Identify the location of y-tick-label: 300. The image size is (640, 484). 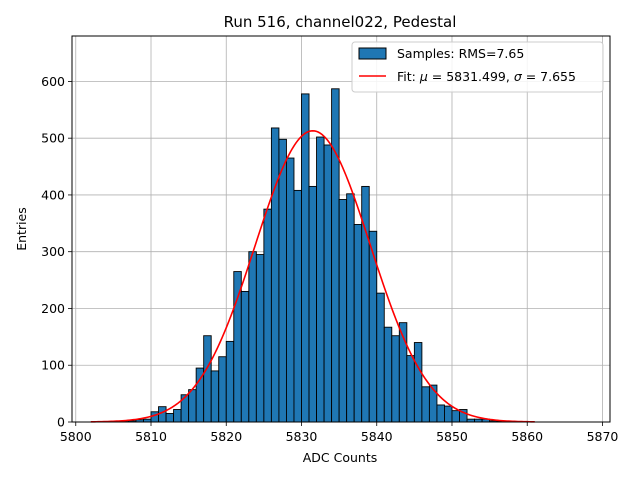
(53, 251).